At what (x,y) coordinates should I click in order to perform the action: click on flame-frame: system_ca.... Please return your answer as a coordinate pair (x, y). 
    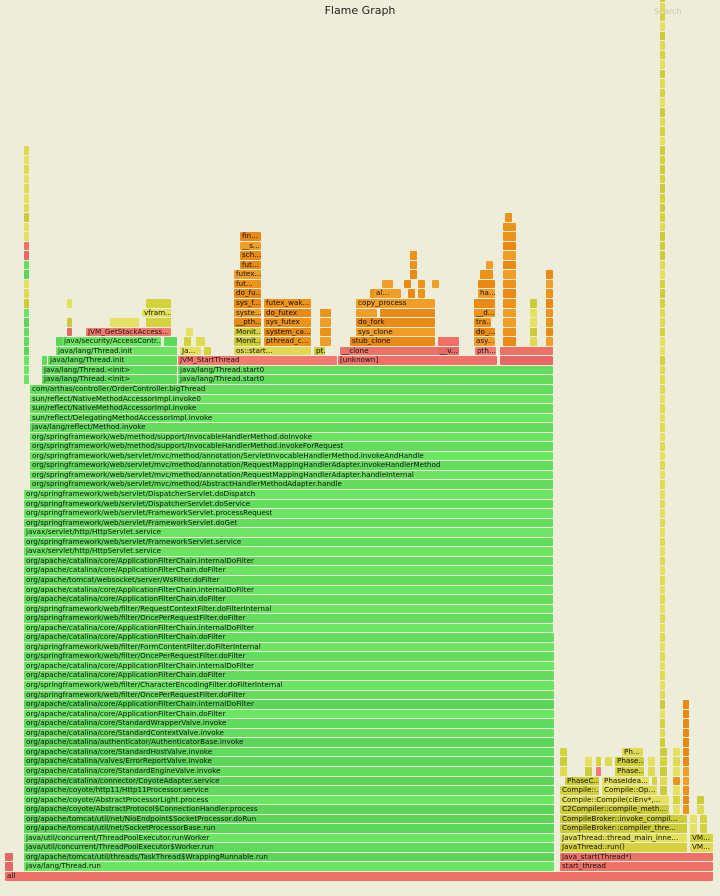
    Looking at the image, I should click on (287, 332).